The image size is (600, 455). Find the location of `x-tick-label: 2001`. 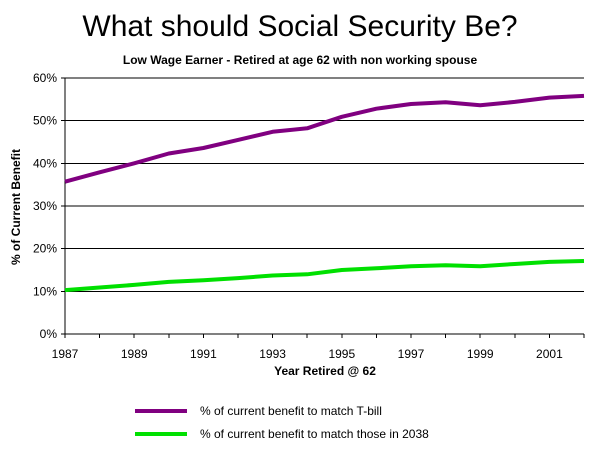

x-tick-label: 2001 is located at coordinates (549, 354).